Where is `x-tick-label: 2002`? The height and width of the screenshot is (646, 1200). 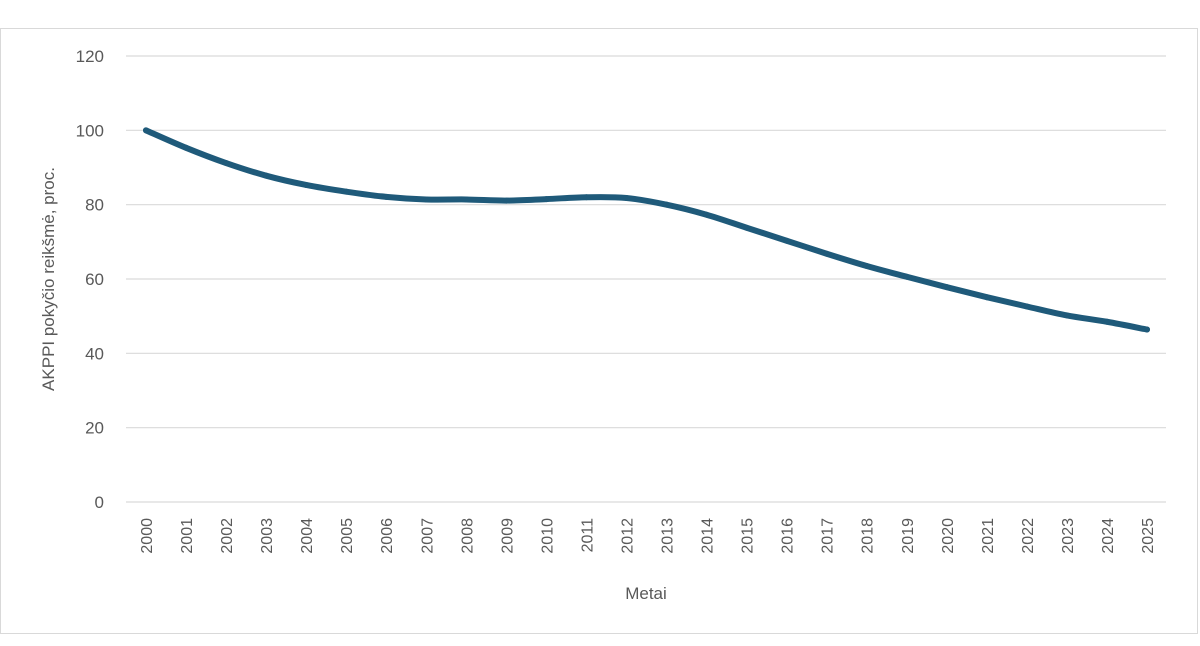
x-tick-label: 2002 is located at coordinates (227, 536).